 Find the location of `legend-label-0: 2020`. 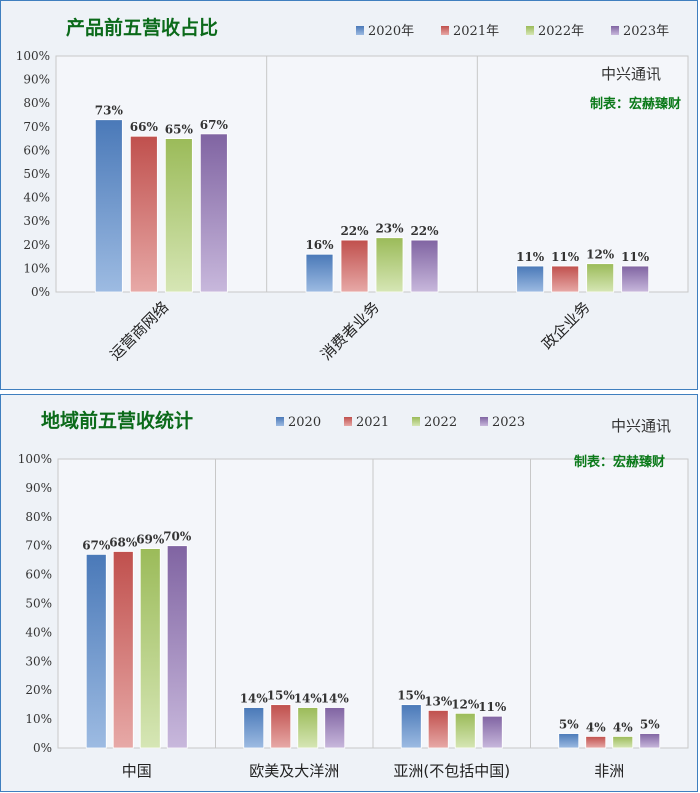

legend-label-0: 2020 is located at coordinates (304, 422).